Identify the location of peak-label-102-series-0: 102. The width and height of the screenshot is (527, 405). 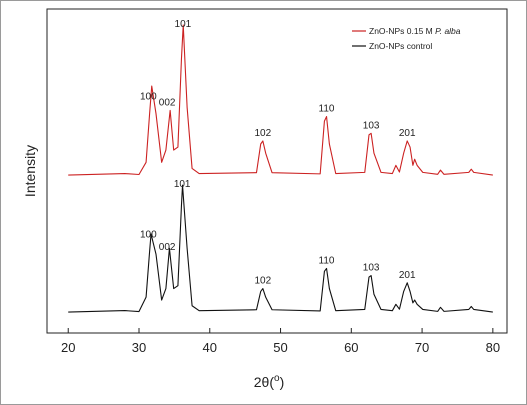
(263, 133).